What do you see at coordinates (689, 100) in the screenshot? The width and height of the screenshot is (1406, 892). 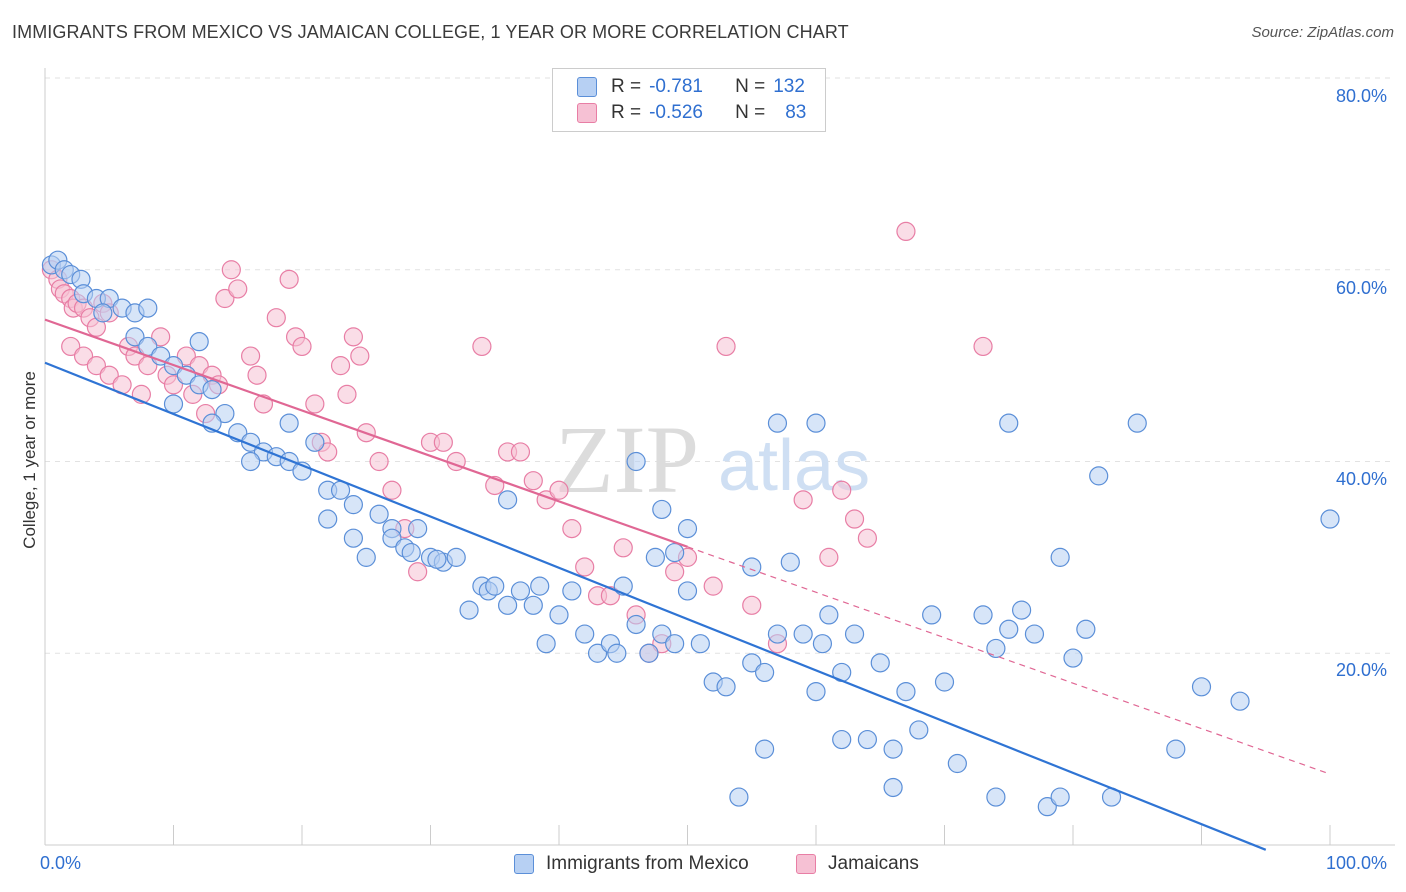 I see `correlation-legend: R = -0.781 N = 132 R = -0.526 N = 83` at bounding box center [689, 100].